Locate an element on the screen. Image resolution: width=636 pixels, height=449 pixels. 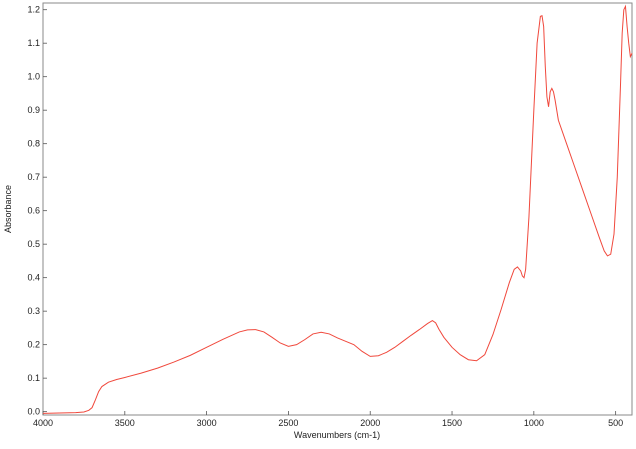
y-tick-label: 0.7 is located at coordinates (33, 177).